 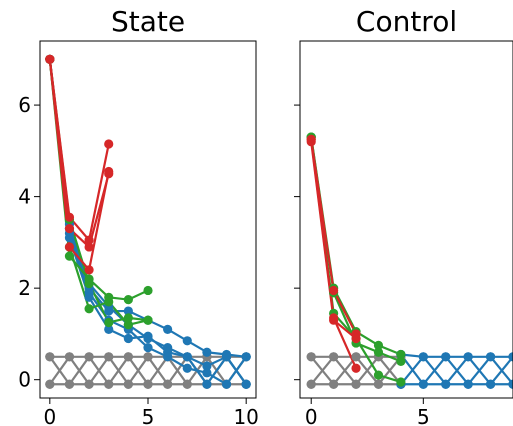 I want to click on y-tick-label: 6, so click(x=24, y=105).